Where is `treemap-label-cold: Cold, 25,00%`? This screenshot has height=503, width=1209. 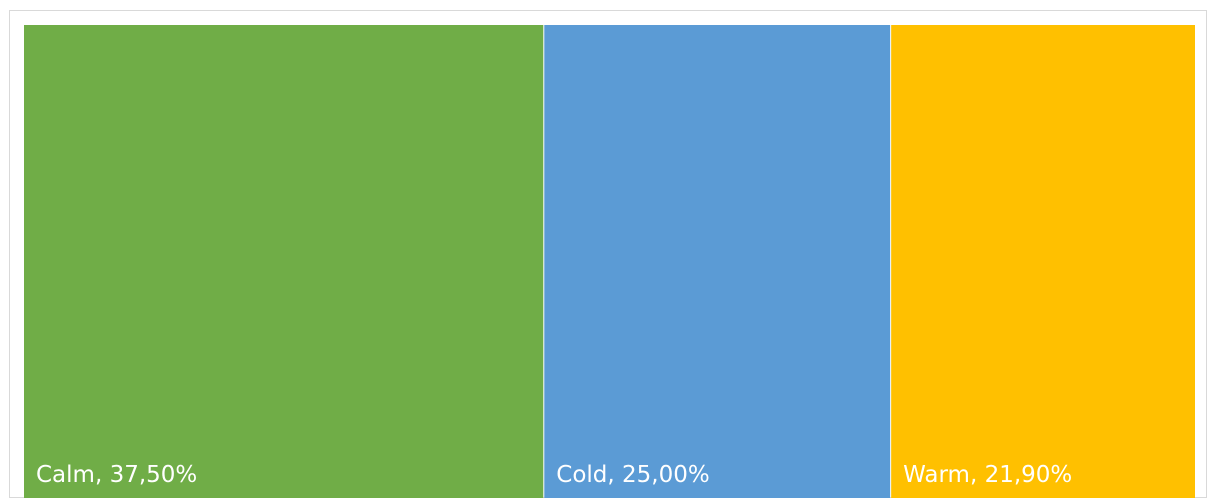 treemap-label-cold: Cold, 25,00% is located at coordinates (632, 475).